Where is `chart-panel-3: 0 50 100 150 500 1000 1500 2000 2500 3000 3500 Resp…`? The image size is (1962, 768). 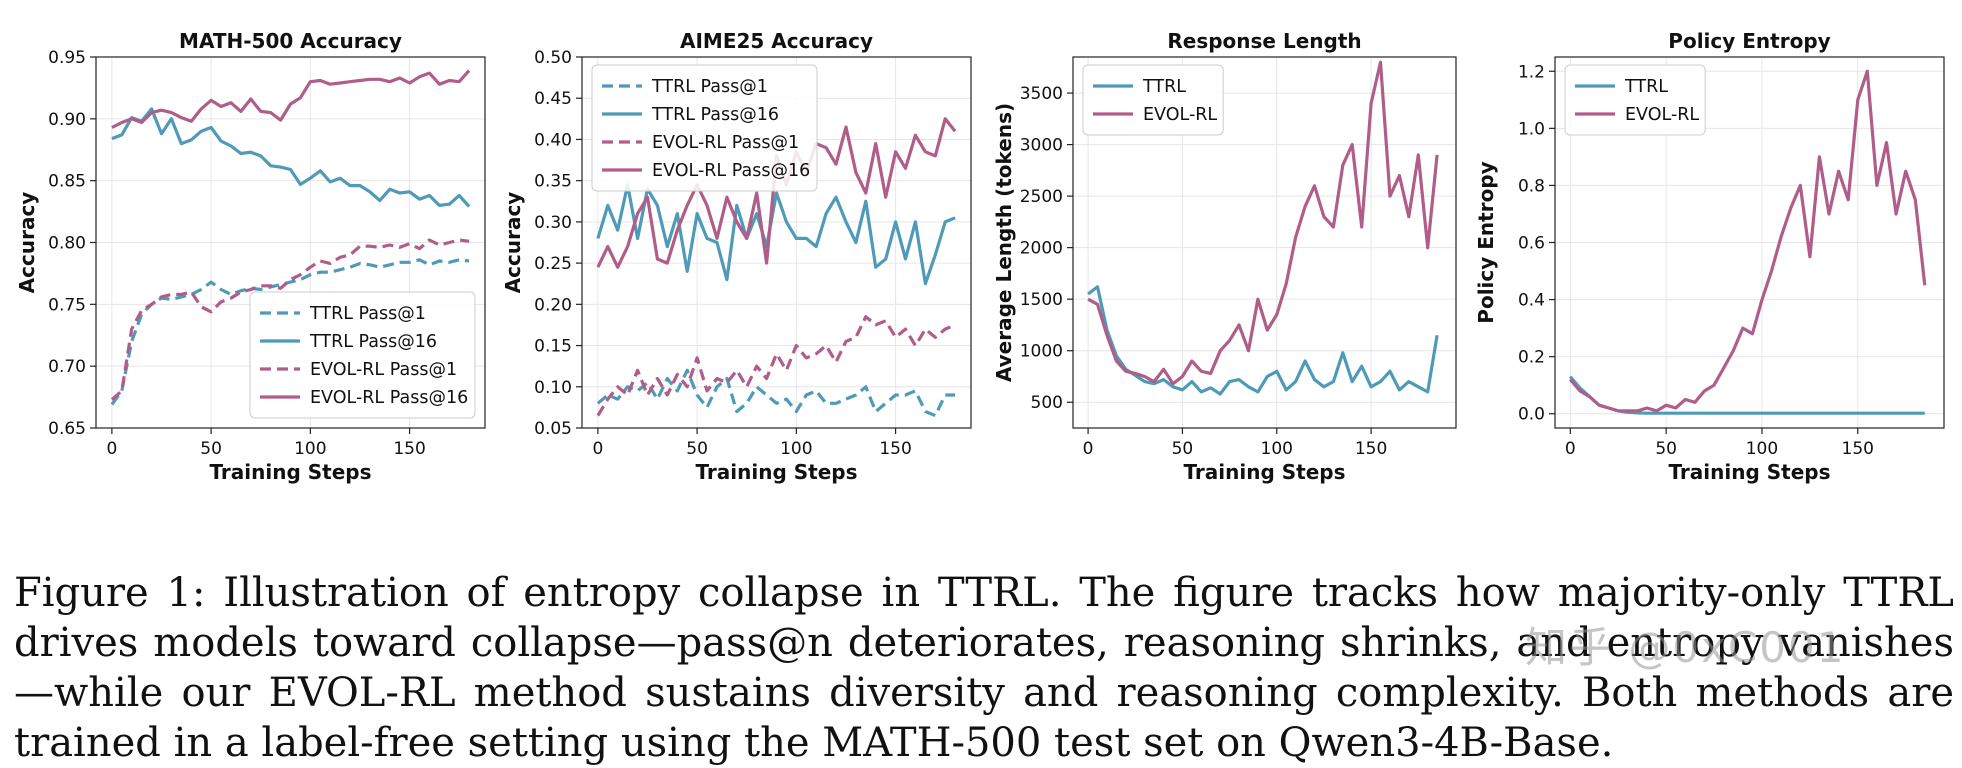 chart-panel-3: 0 50 100 150 500 1000 1500 2000 2500 3000 3500 Resp… is located at coordinates (1224, 256).